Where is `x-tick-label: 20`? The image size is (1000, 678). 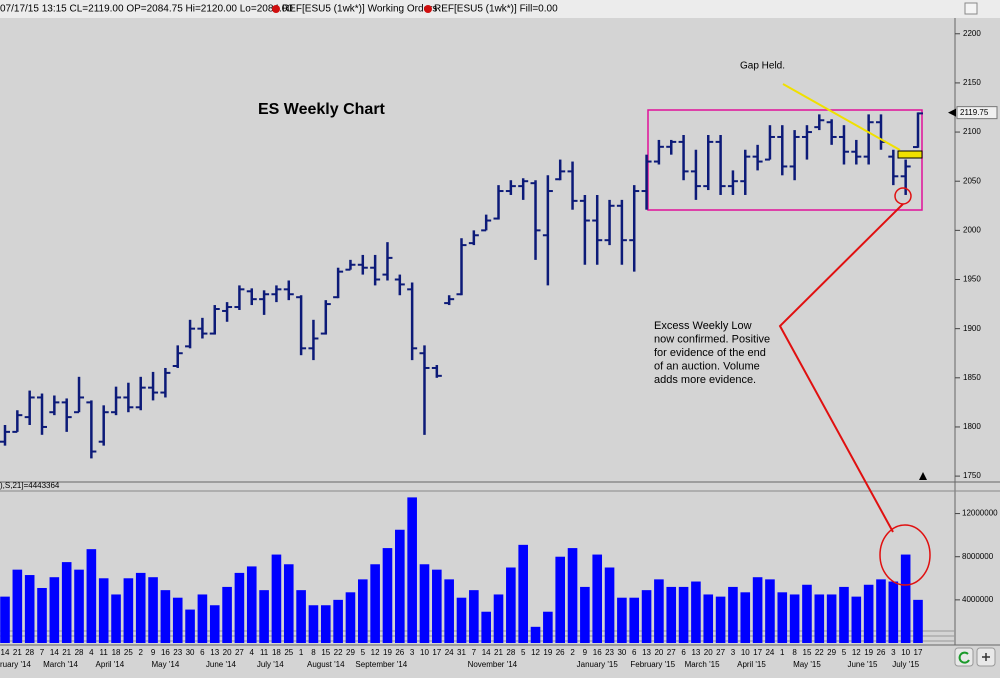 x-tick-label: 20 is located at coordinates (658, 652).